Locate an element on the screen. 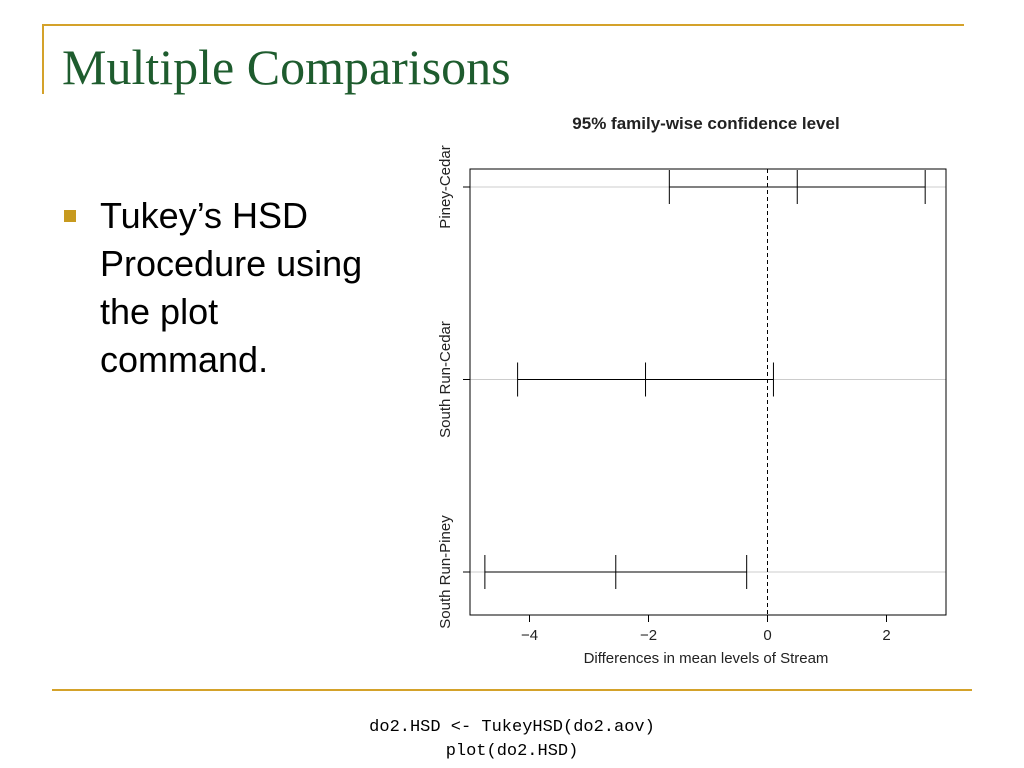 The height and width of the screenshot is (768, 1024). code-line: plot(do2.HSD) is located at coordinates (512, 751).